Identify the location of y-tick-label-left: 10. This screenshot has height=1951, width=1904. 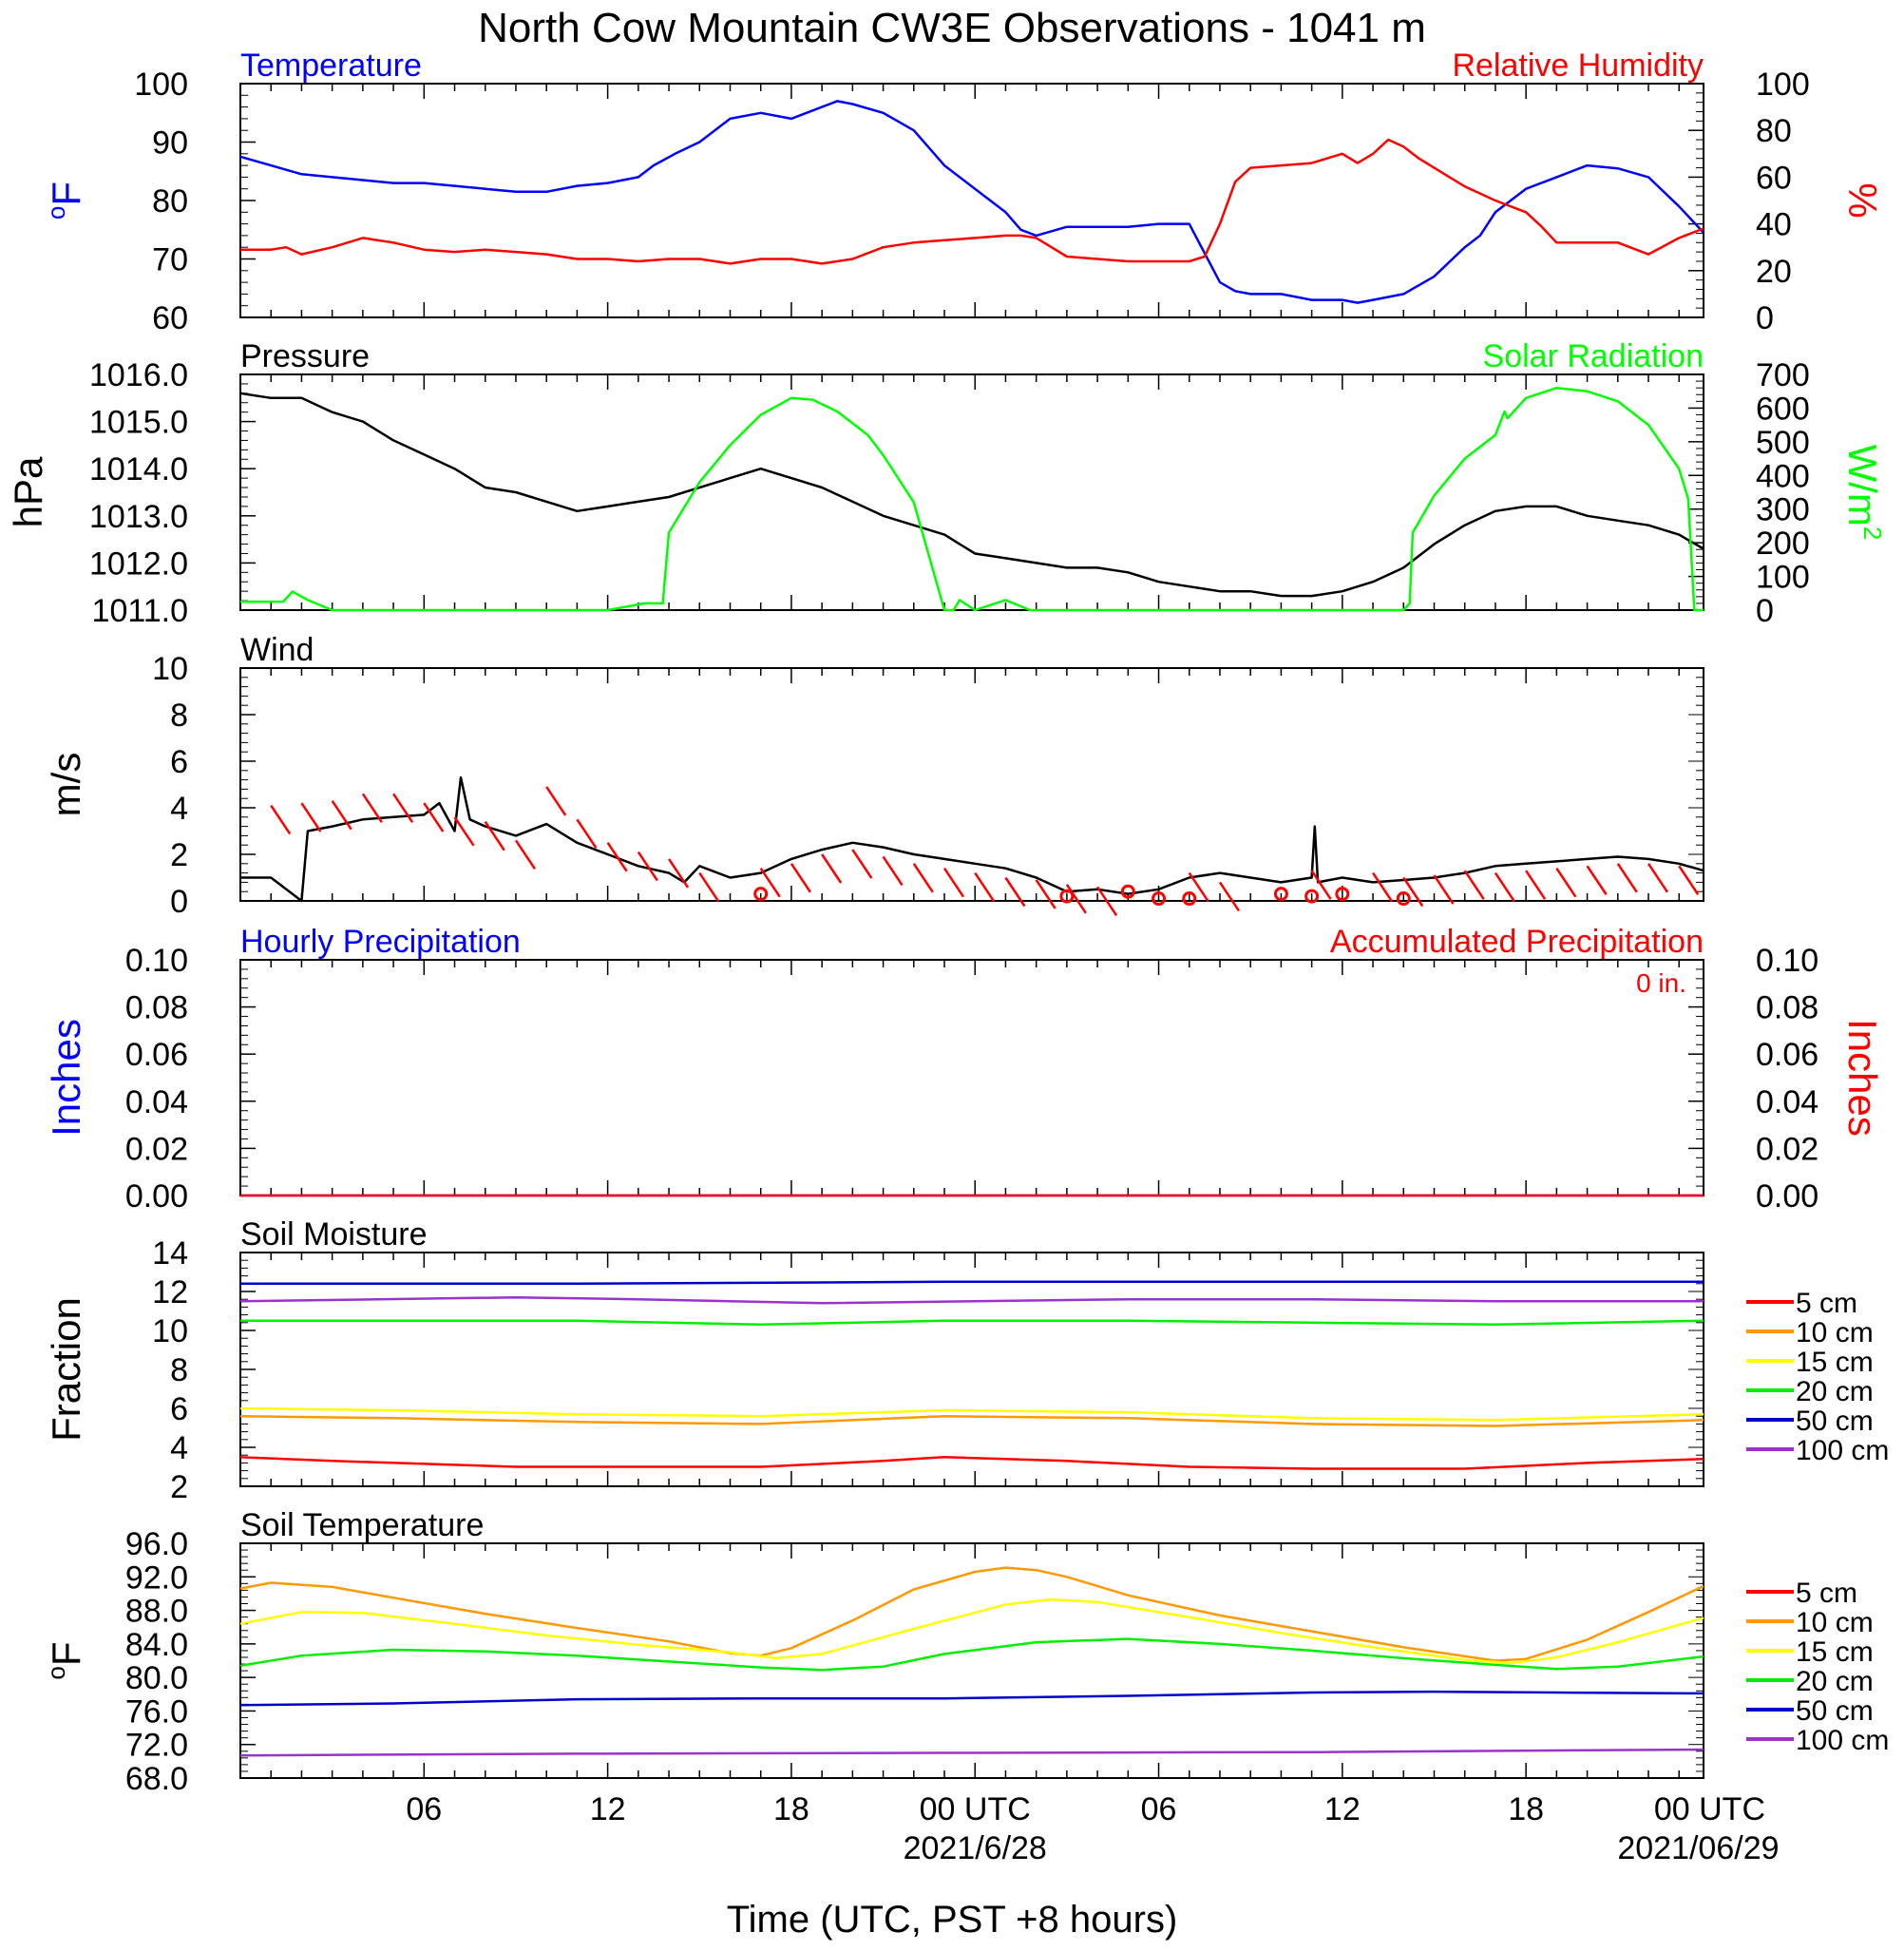
(170, 1331).